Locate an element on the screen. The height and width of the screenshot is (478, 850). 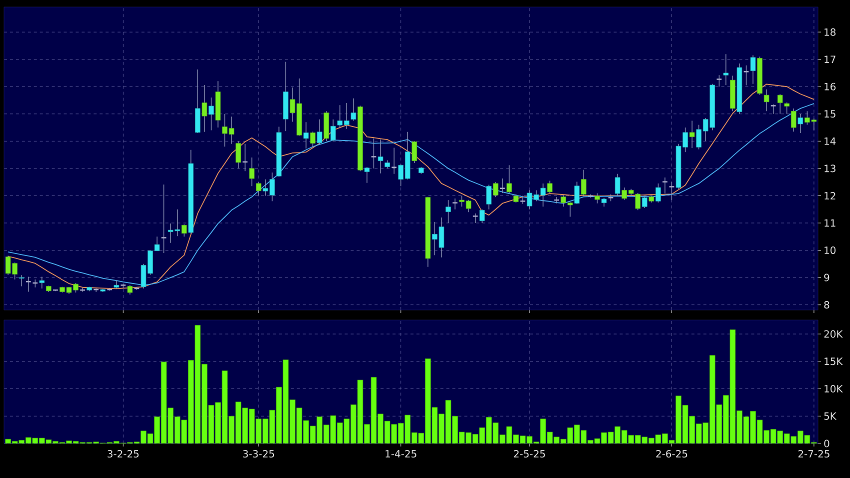
y-tick-label: 11 is located at coordinates (830, 223).